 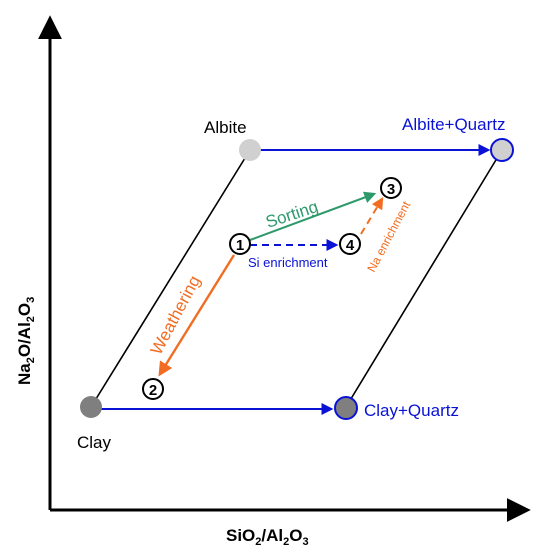 What do you see at coordinates (91, 407) in the screenshot?
I see `clay-marker` at bounding box center [91, 407].